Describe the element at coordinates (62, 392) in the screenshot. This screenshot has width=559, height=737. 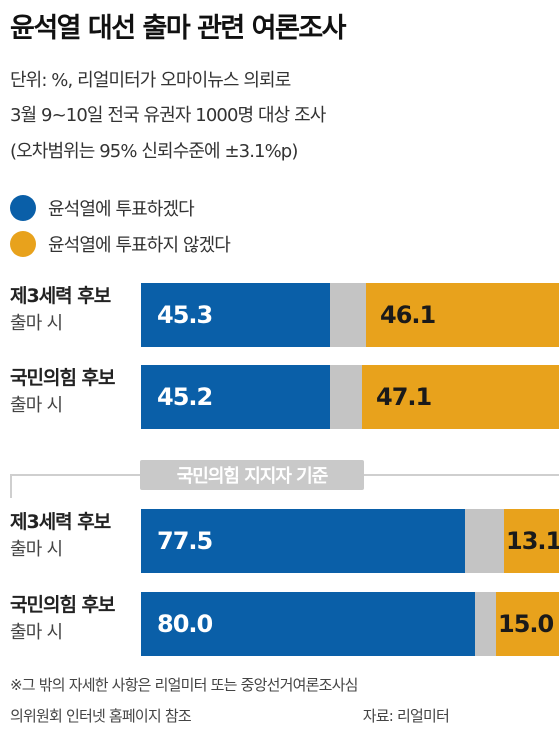
I see `row-label-1: 국민의힘 후보 출마 시` at that location.